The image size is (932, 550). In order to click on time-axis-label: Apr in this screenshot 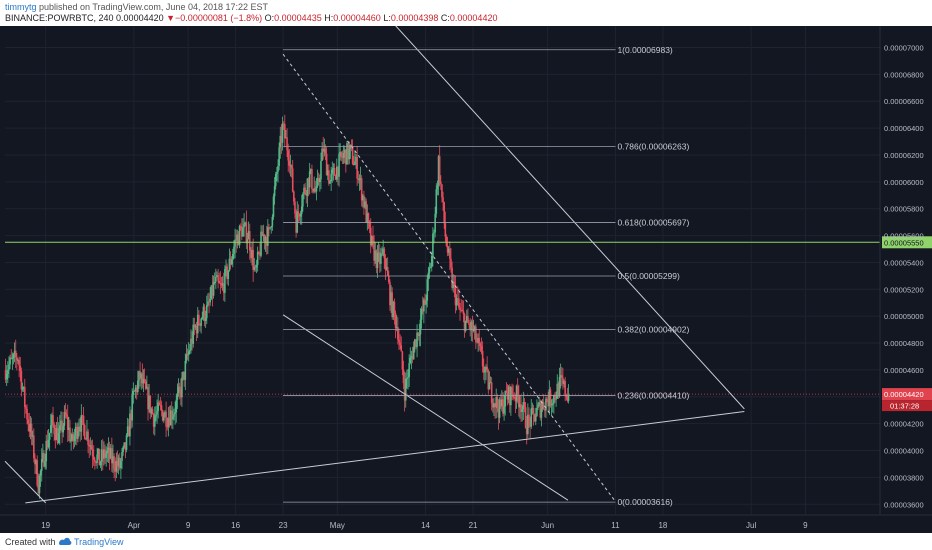, I will do `click(134, 525)`.